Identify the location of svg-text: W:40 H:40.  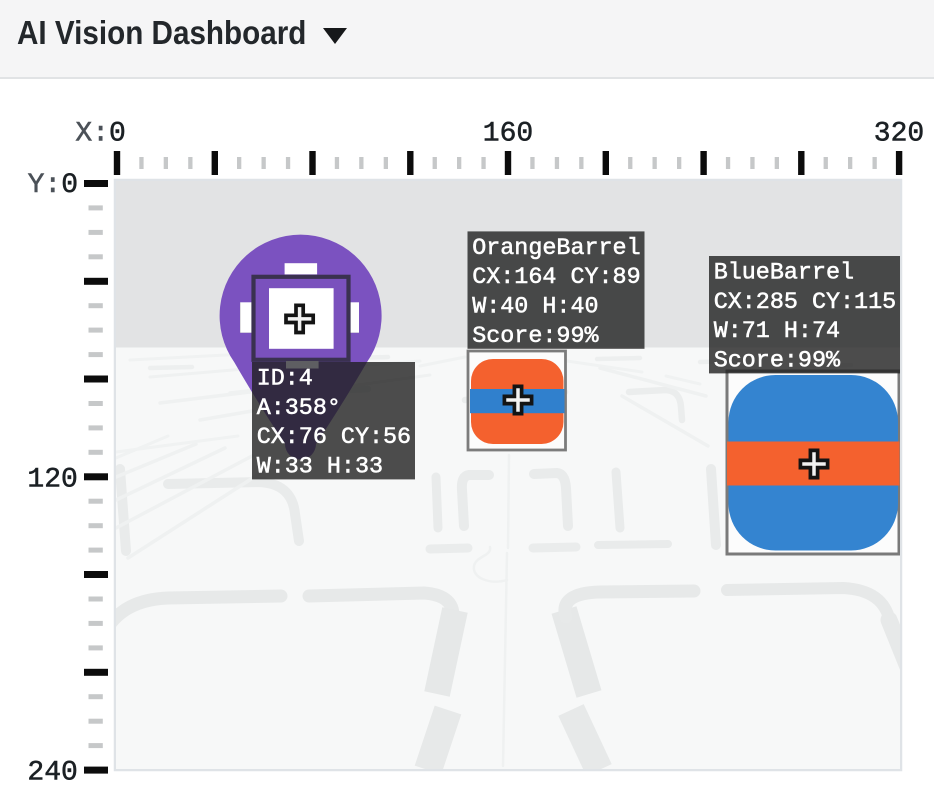
(535, 308).